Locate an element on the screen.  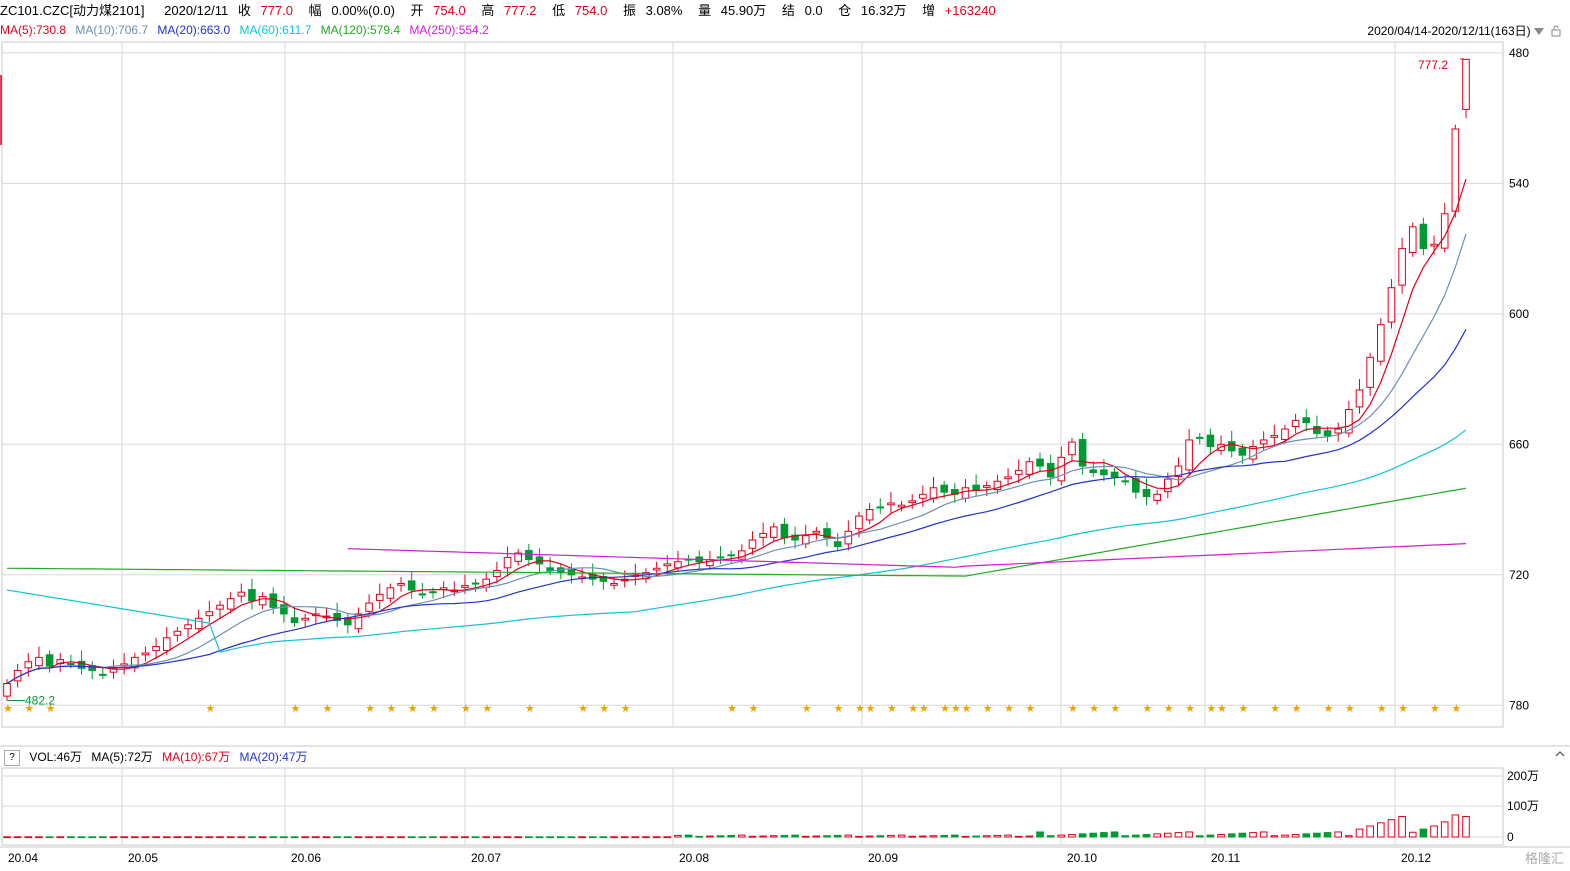
price-tick-label: 600 is located at coordinates (1519, 314).